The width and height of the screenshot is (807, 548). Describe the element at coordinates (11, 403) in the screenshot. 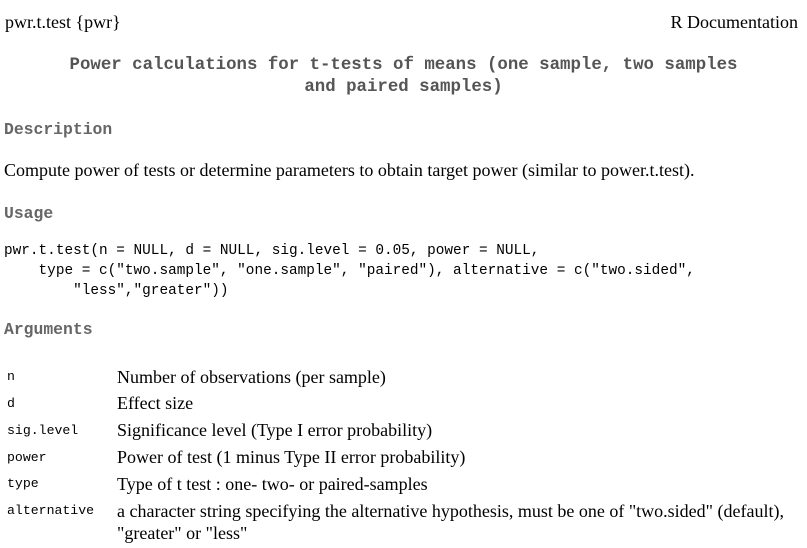

I see `argument-name: d` at that location.